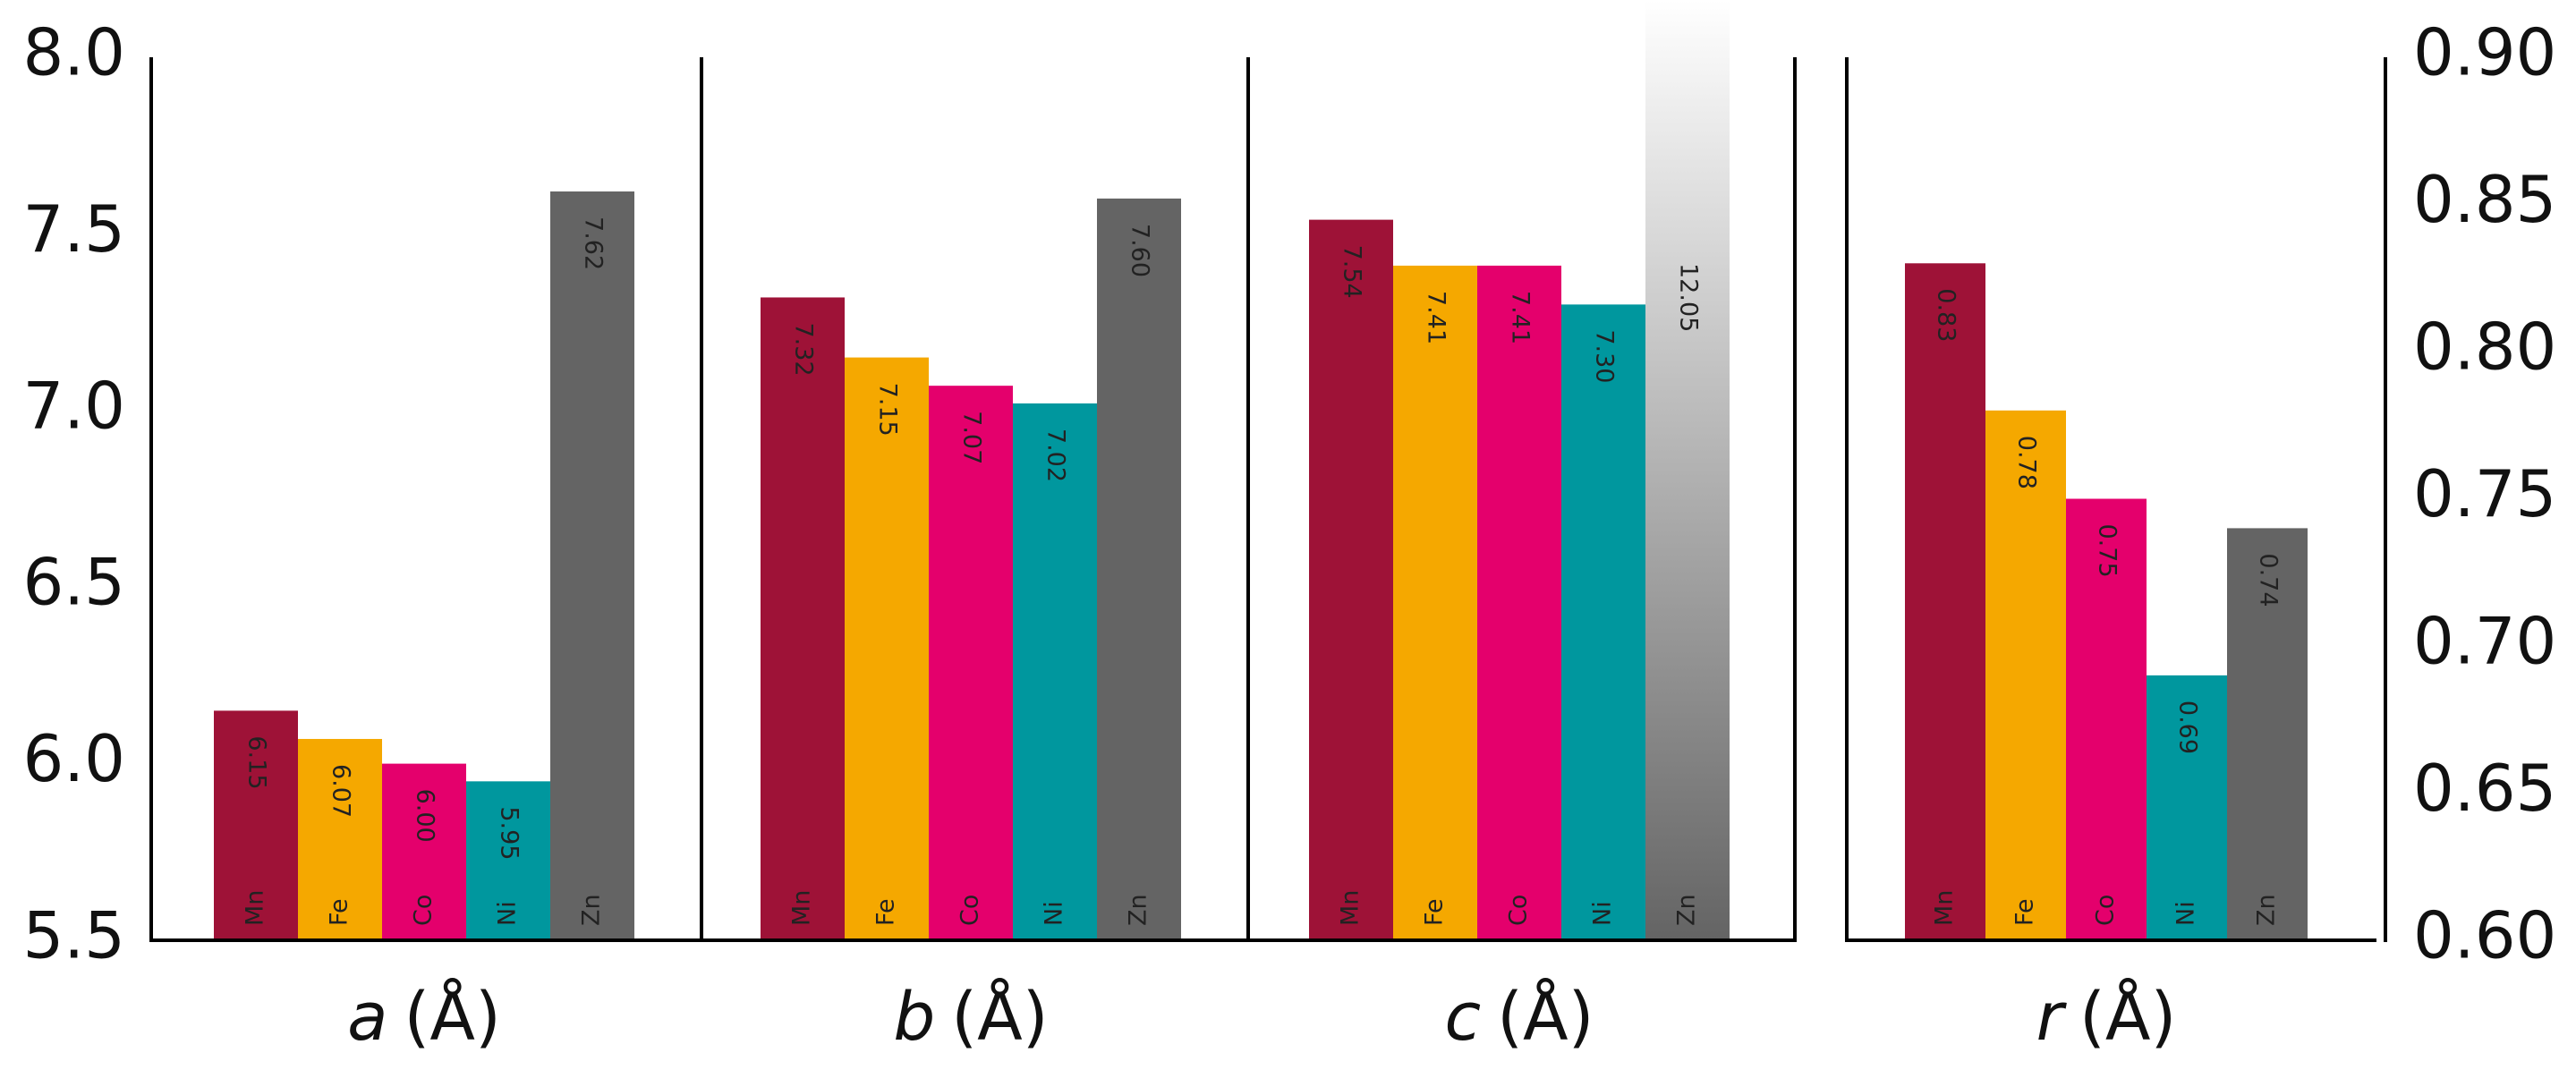 The image size is (2576, 1087). Describe the element at coordinates (341, 791) in the screenshot. I see `value-label: 6.07` at that location.